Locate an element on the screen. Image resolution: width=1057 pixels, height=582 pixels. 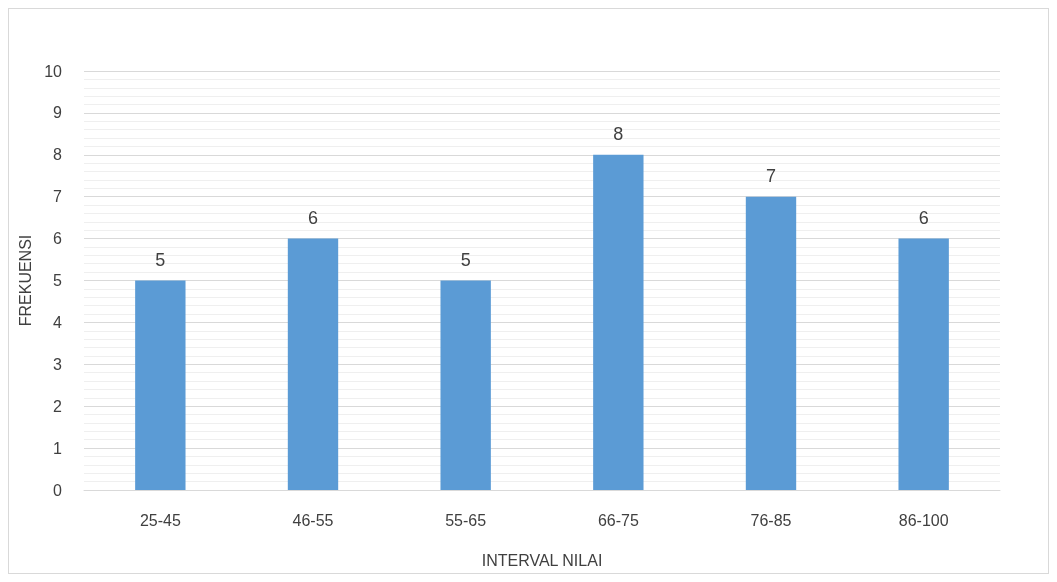
y-tick-label: 7 is located at coordinates (58, 197).